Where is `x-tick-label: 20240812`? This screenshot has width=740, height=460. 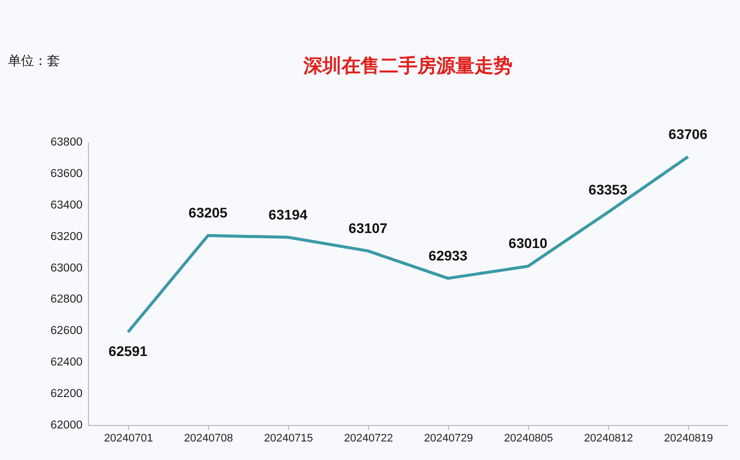
x-tick-label: 20240812 is located at coordinates (608, 438).